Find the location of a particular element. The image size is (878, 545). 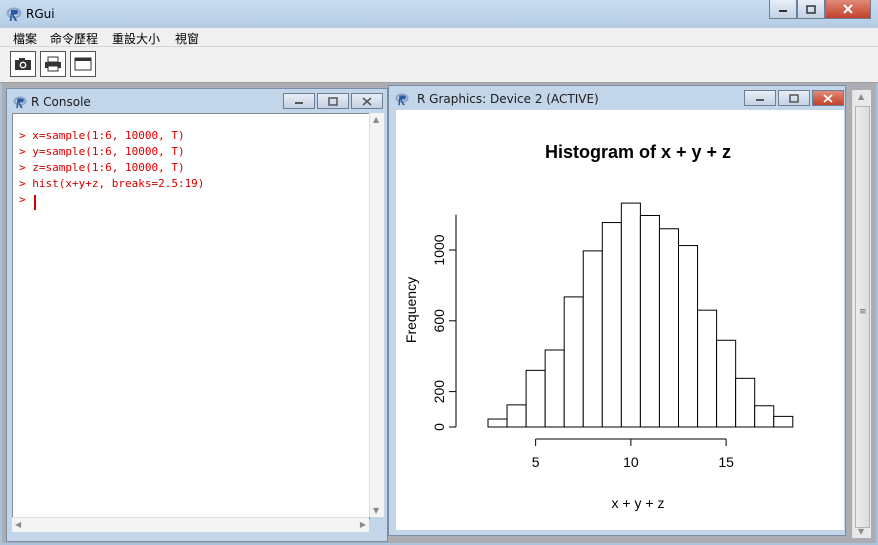

scroll-left-icon: ◀ is located at coordinates (18, 524).